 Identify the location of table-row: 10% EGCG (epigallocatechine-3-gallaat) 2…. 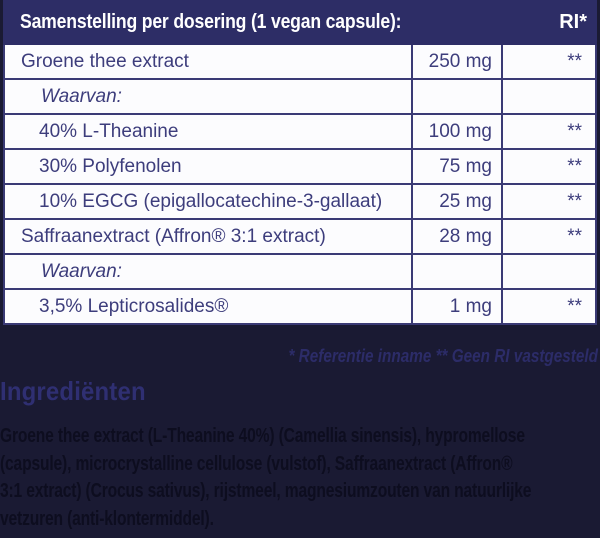
(300, 200).